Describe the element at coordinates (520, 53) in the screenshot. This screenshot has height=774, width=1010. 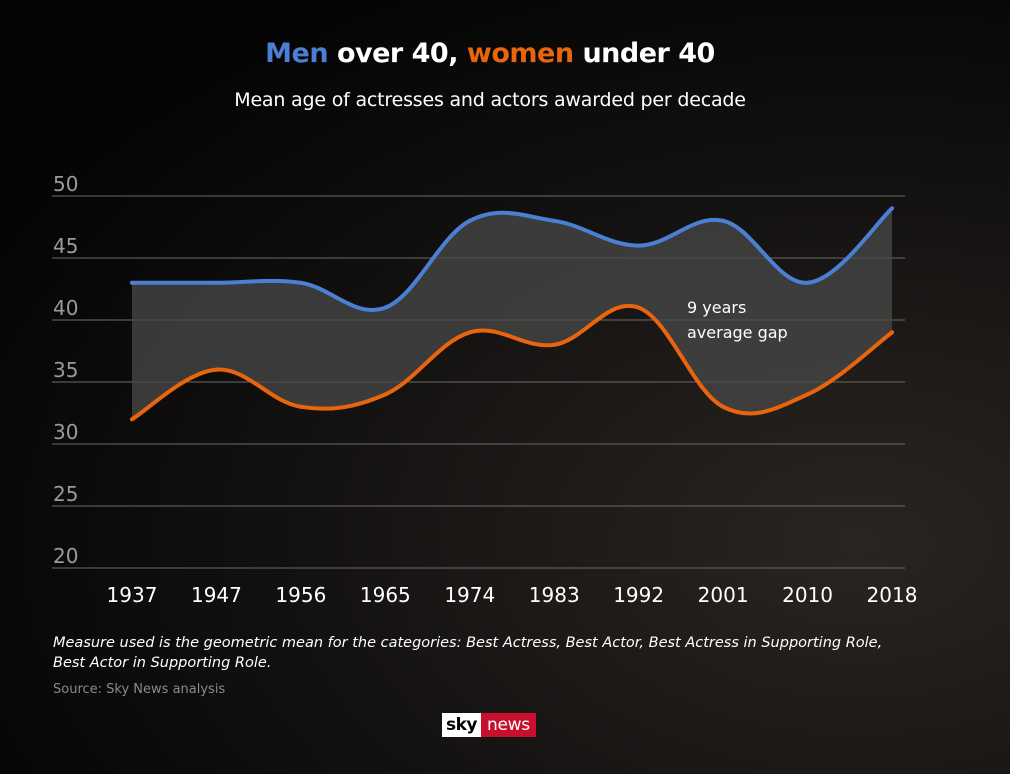
I see `title-women: women` at that location.